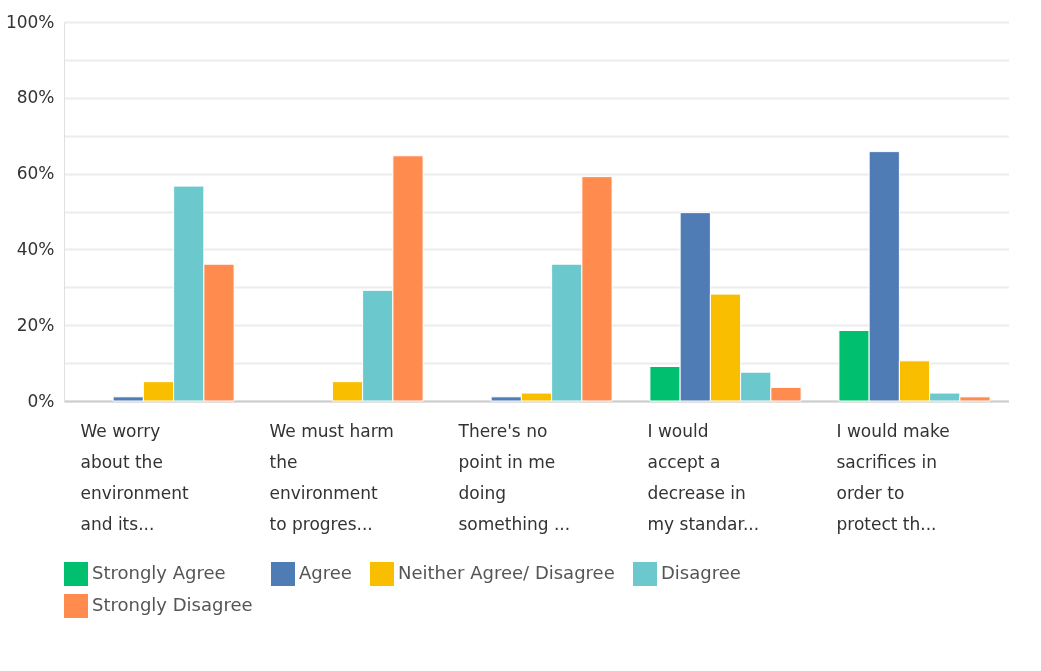  Describe the element at coordinates (30, 21) in the screenshot. I see `y-tick-label: 100%` at that location.